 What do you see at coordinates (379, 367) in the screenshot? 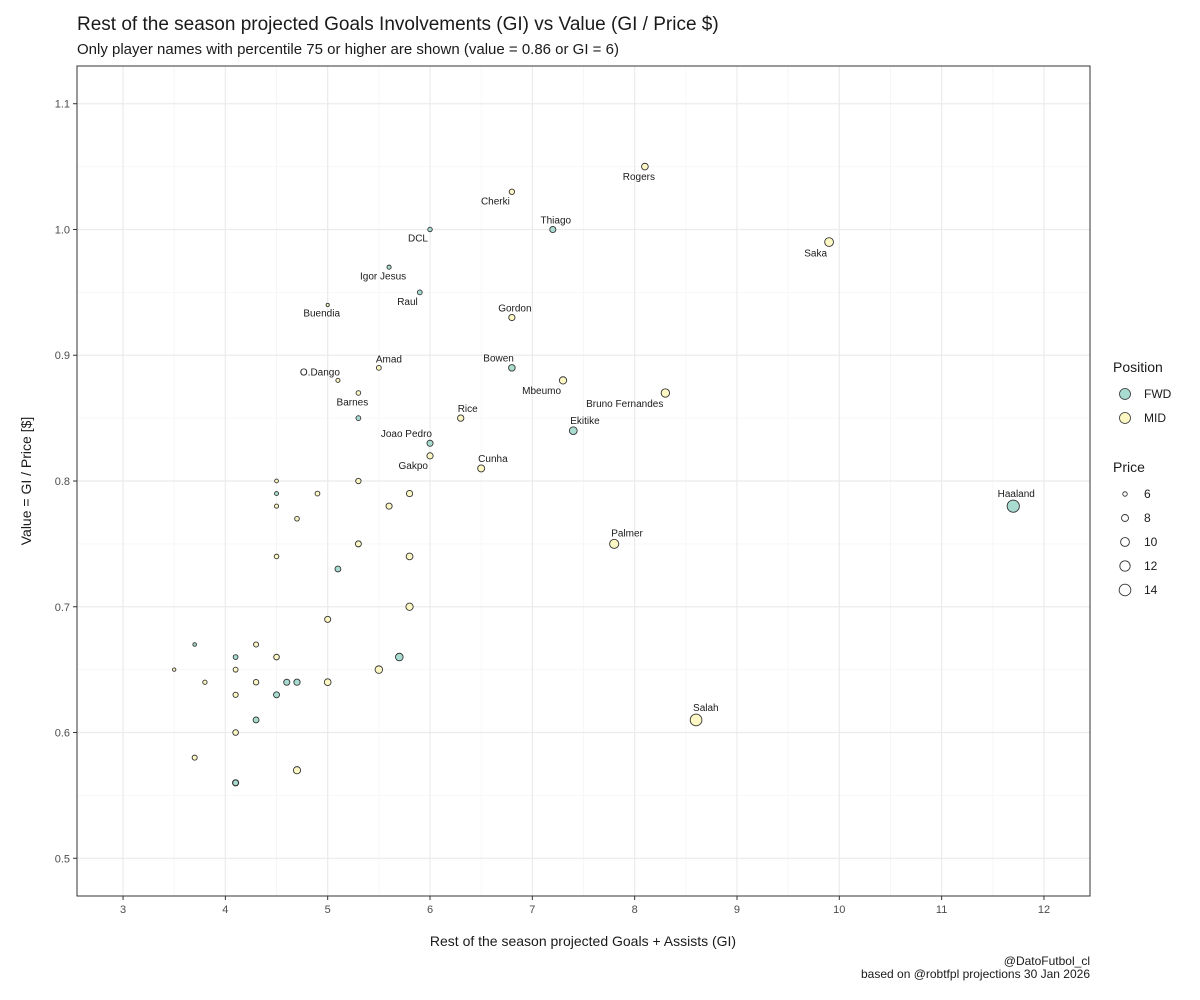
I see `point-amad` at bounding box center [379, 367].